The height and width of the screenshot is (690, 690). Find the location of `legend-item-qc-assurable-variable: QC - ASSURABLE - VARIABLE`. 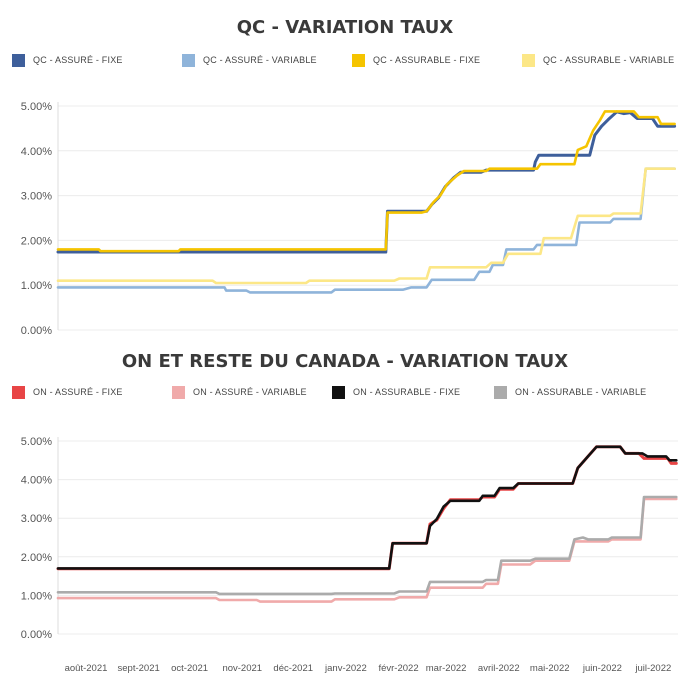

legend-item-qc-assurable-variable: QC - ASSURABLE - VARIABLE is located at coordinates (598, 60).